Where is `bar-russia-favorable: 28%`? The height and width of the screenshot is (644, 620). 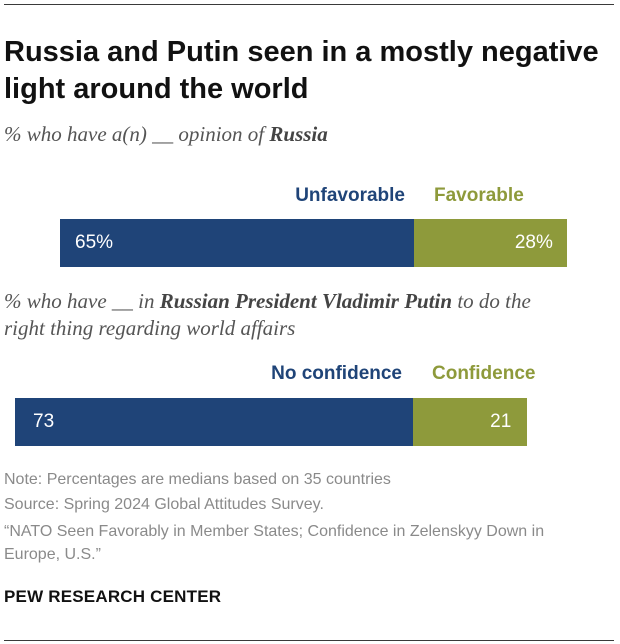
bar-russia-favorable: 28% is located at coordinates (490, 243).